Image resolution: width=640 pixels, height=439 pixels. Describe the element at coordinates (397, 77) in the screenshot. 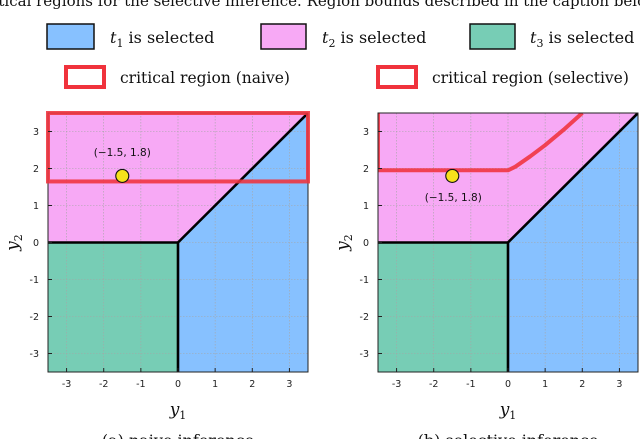

I see `legend-swatch-critical-selective` at that location.